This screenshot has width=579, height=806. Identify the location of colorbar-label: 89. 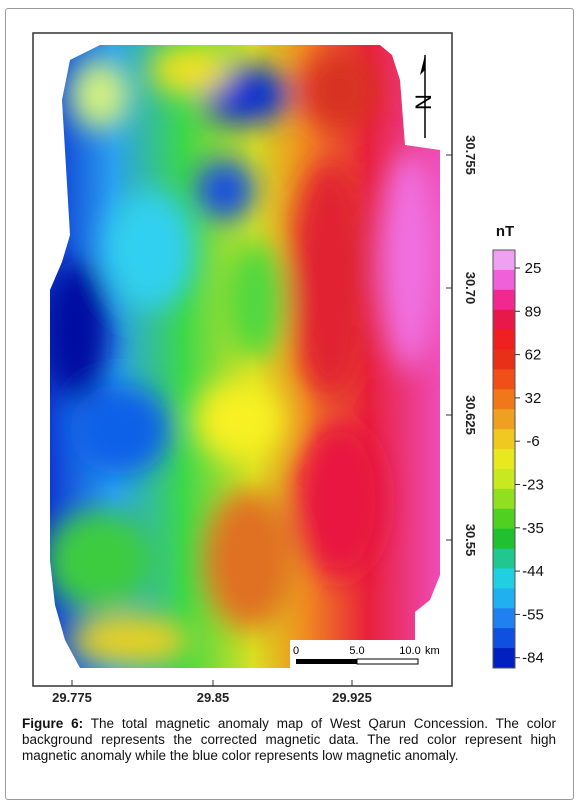
(533, 311).